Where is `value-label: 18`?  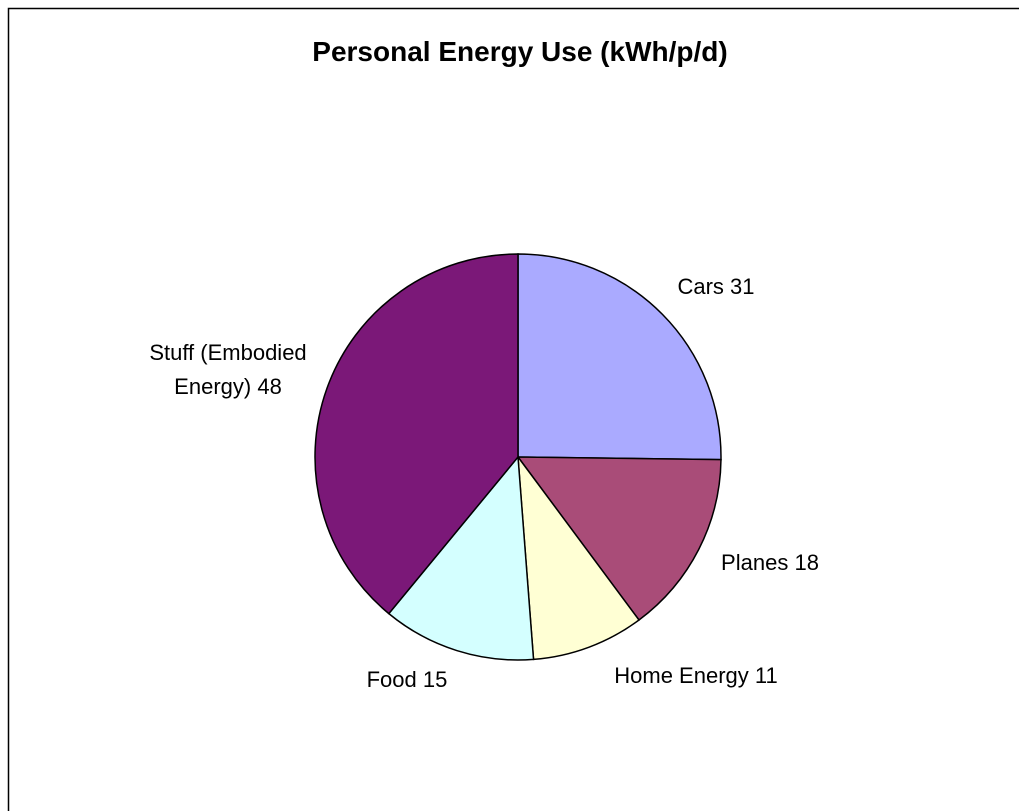 value-label: 18 is located at coordinates (806, 562).